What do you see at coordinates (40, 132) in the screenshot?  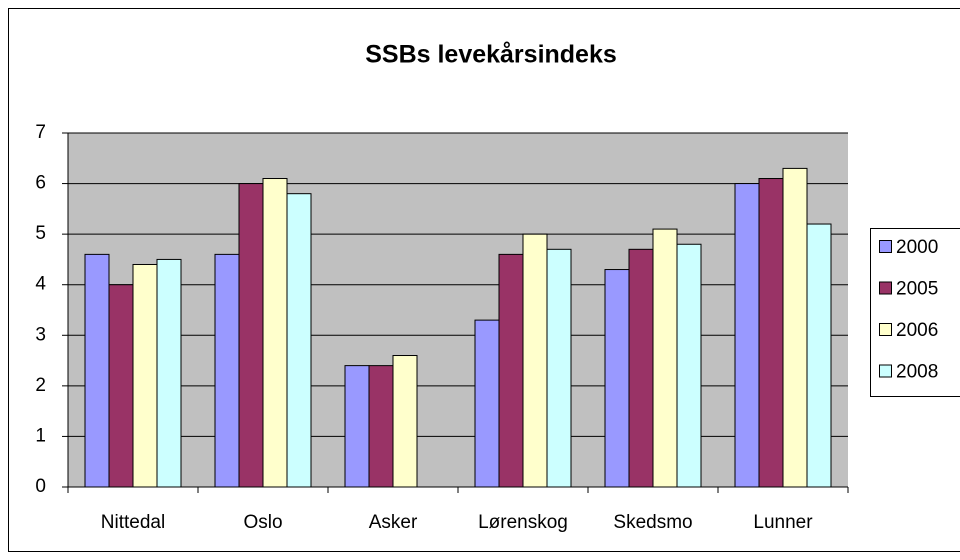 I see `y-tick-label: 7` at bounding box center [40, 132].